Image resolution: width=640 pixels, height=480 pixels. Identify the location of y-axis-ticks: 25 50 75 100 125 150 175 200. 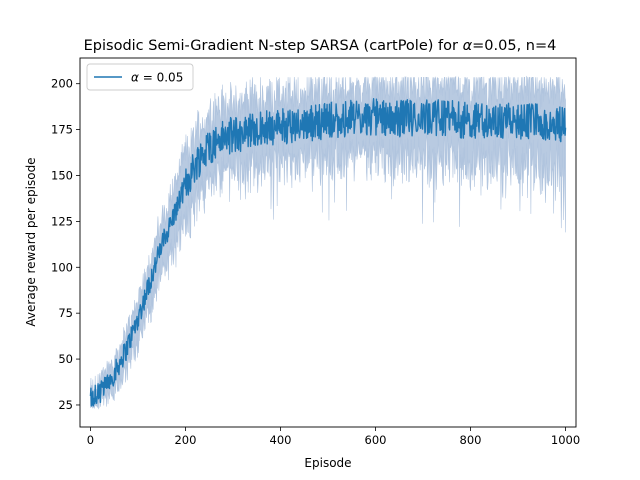
(65, 244).